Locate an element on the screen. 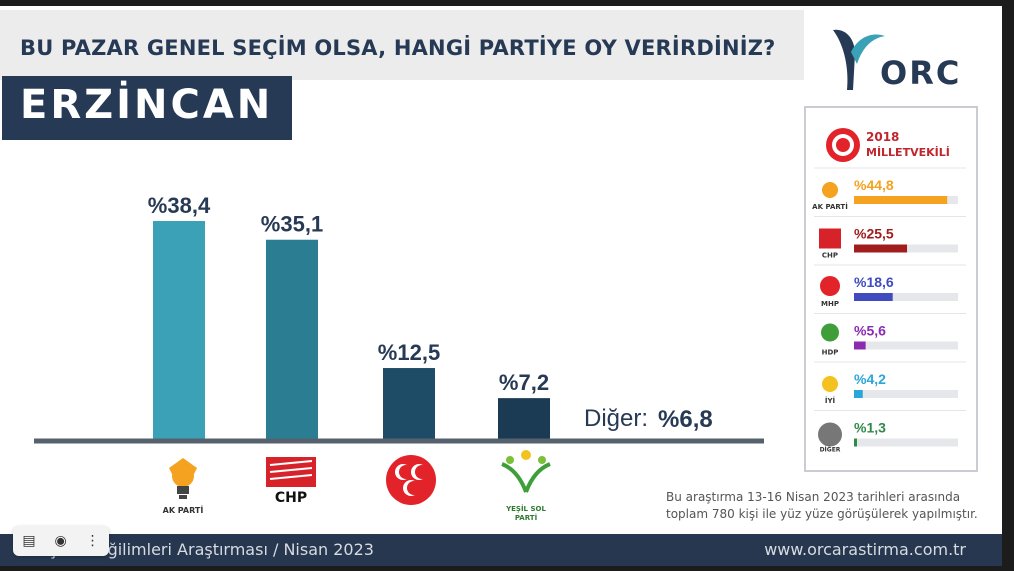 This screenshot has height=571, width=1014. side-value-4: %5,6 is located at coordinates (870, 331).